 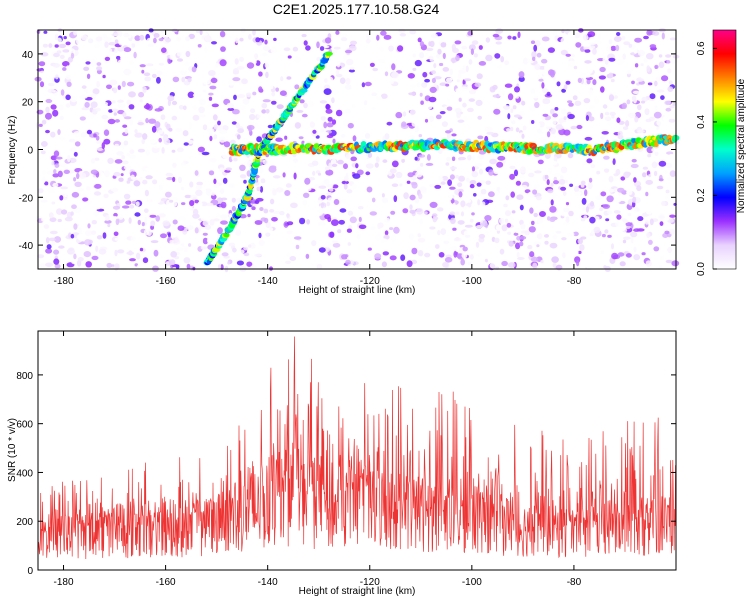 I want to click on snr-y-tick-label: 200, so click(x=24, y=522).